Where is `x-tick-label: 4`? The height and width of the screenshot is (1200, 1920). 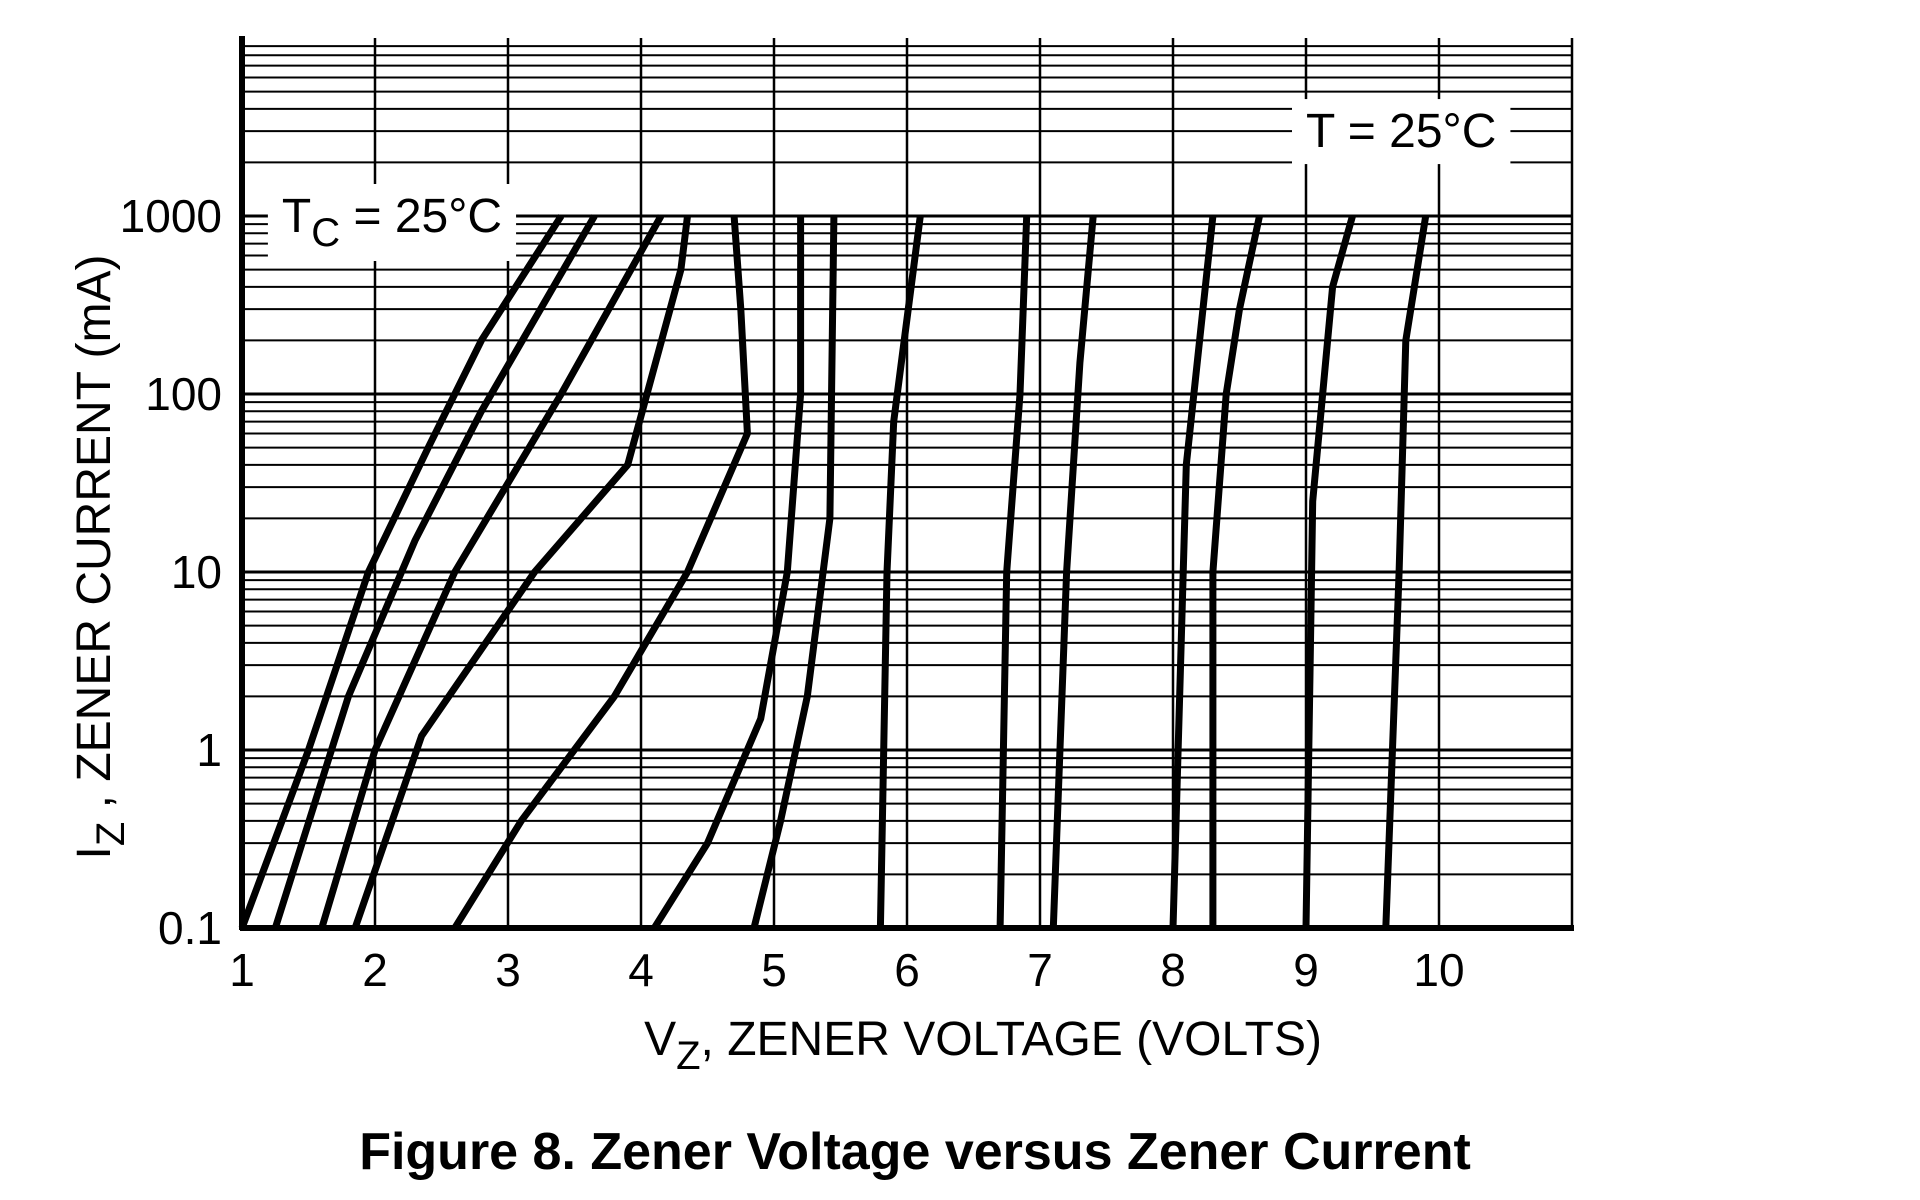 x-tick-label: 4 is located at coordinates (641, 970).